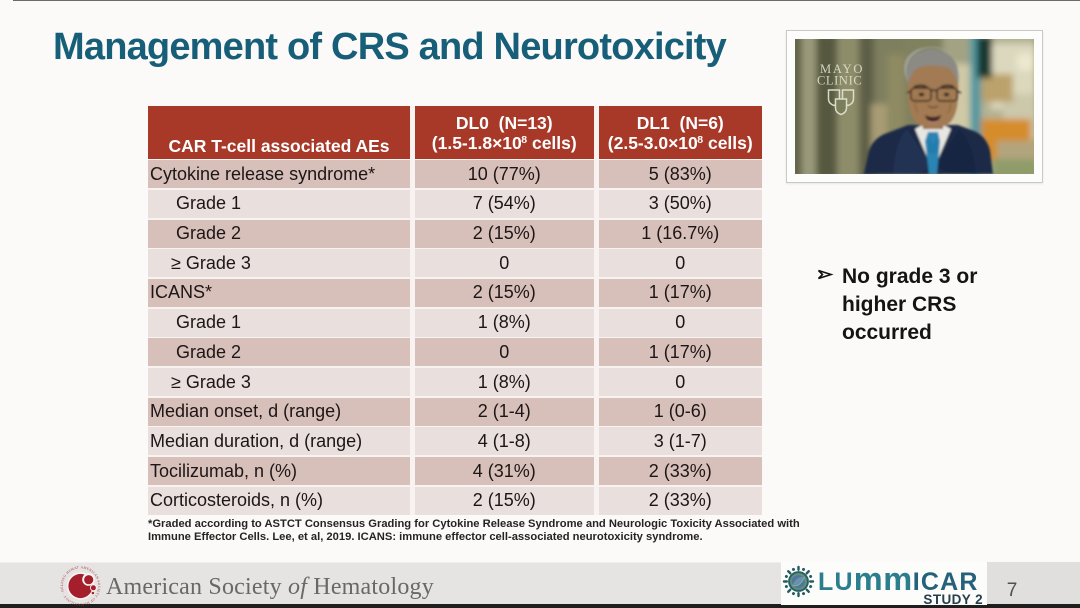  What do you see at coordinates (839, 81) in the screenshot?
I see `svg-text: CLINIC` at bounding box center [839, 81].